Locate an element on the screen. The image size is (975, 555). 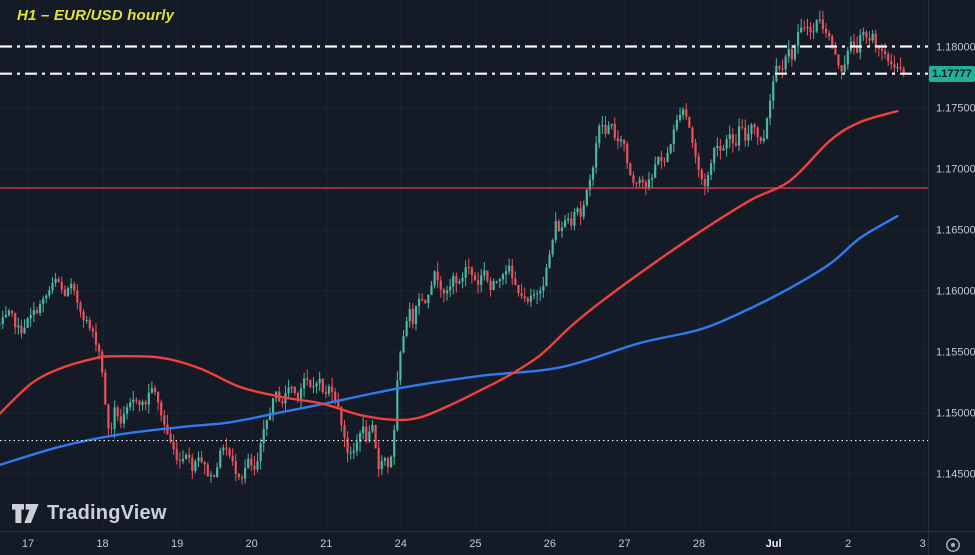
last-price-label: 1.17777 is located at coordinates (952, 73).